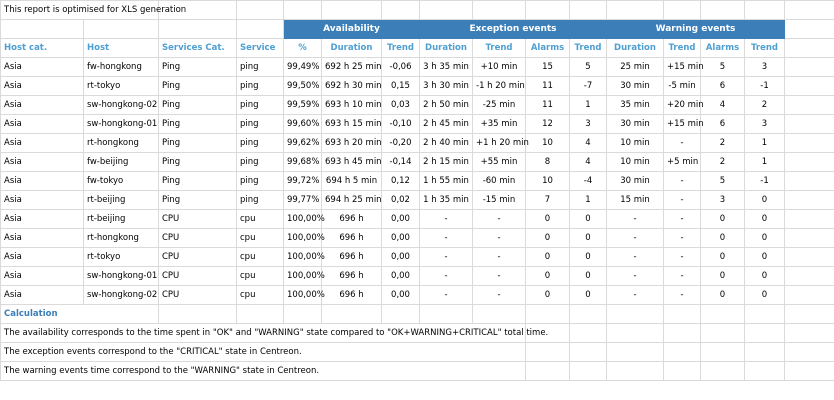 This screenshot has width=834, height=400. I want to click on data-cell: -0,20, so click(400, 143).